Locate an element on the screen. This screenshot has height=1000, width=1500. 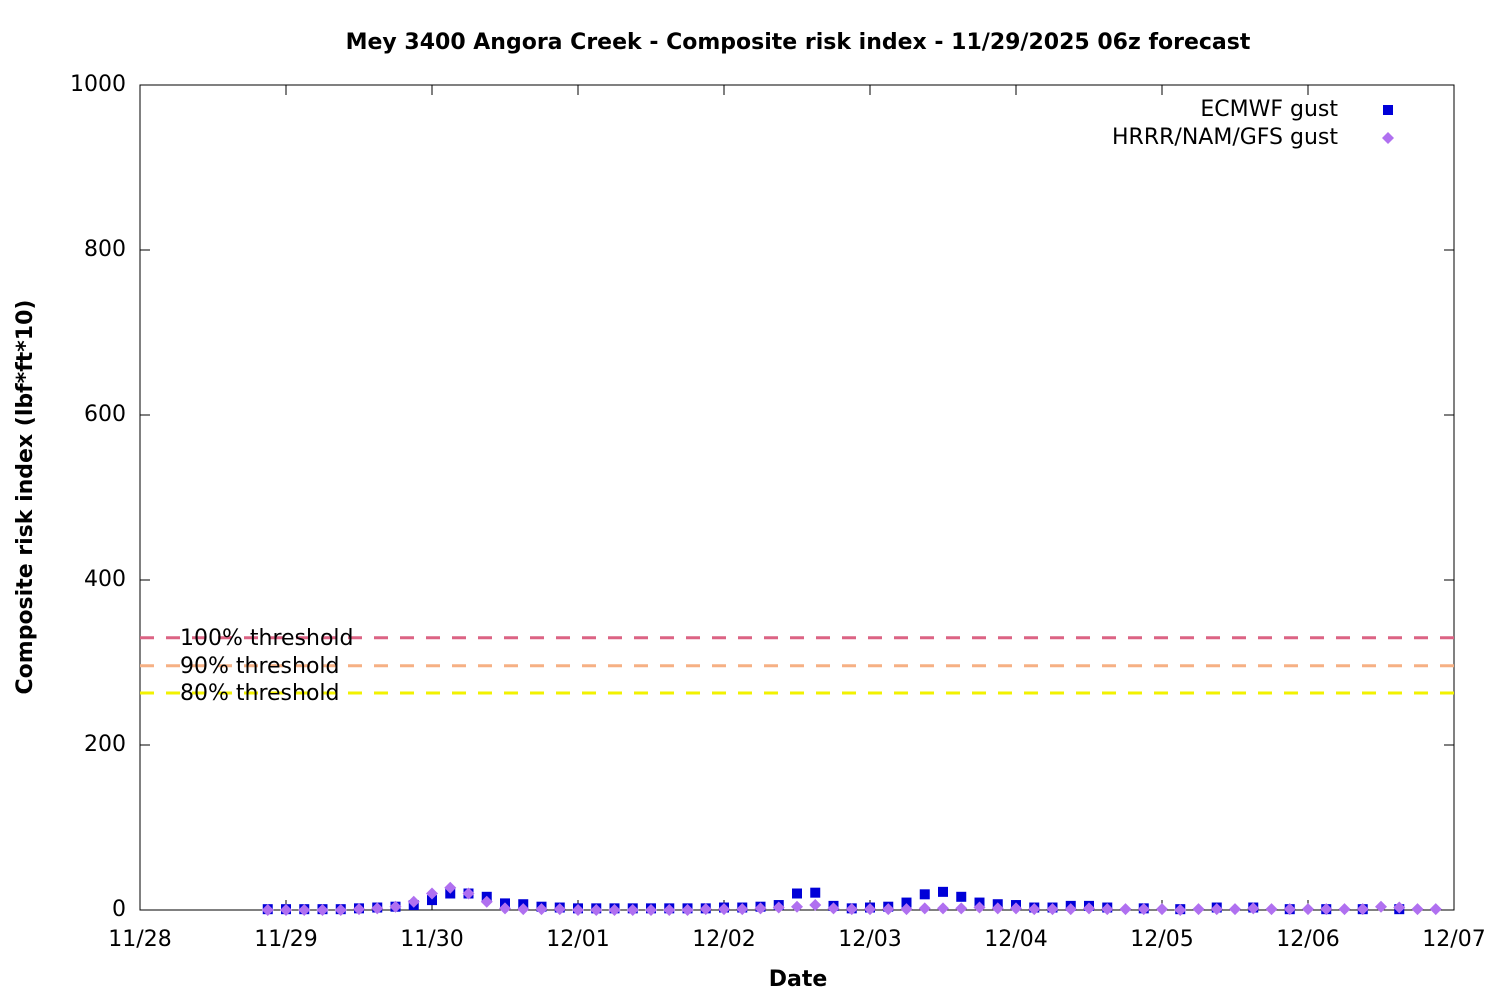
x-tick-label: 12/04 is located at coordinates (1015, 939).